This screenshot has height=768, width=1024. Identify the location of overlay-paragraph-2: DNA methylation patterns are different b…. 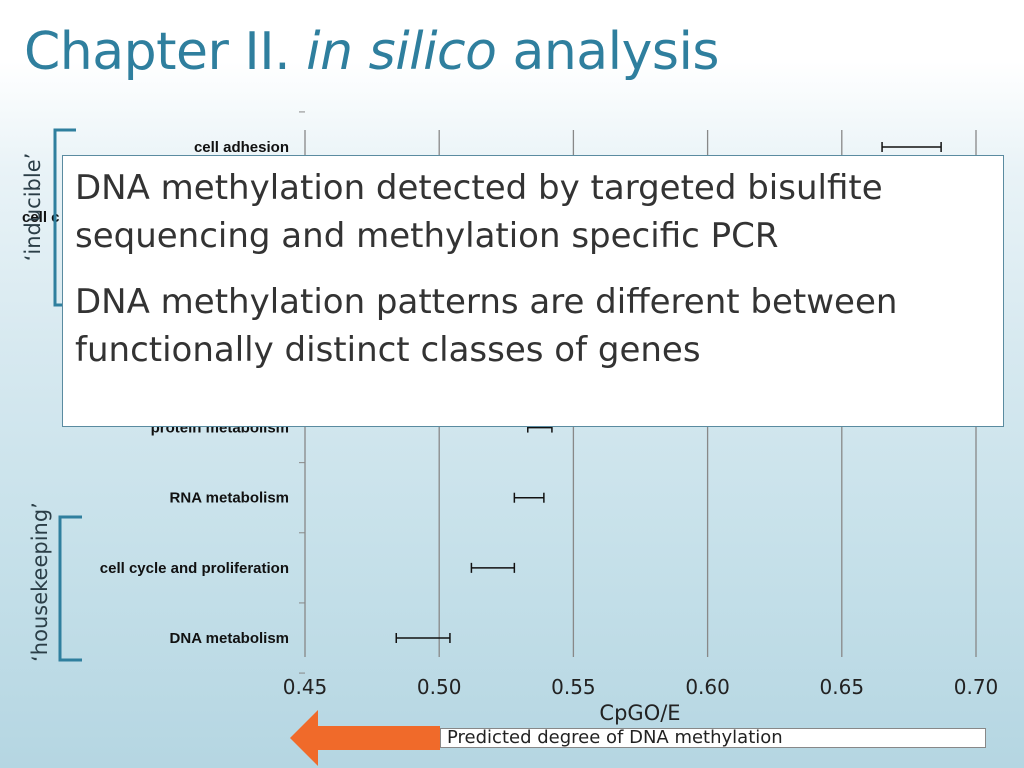
(486, 326).